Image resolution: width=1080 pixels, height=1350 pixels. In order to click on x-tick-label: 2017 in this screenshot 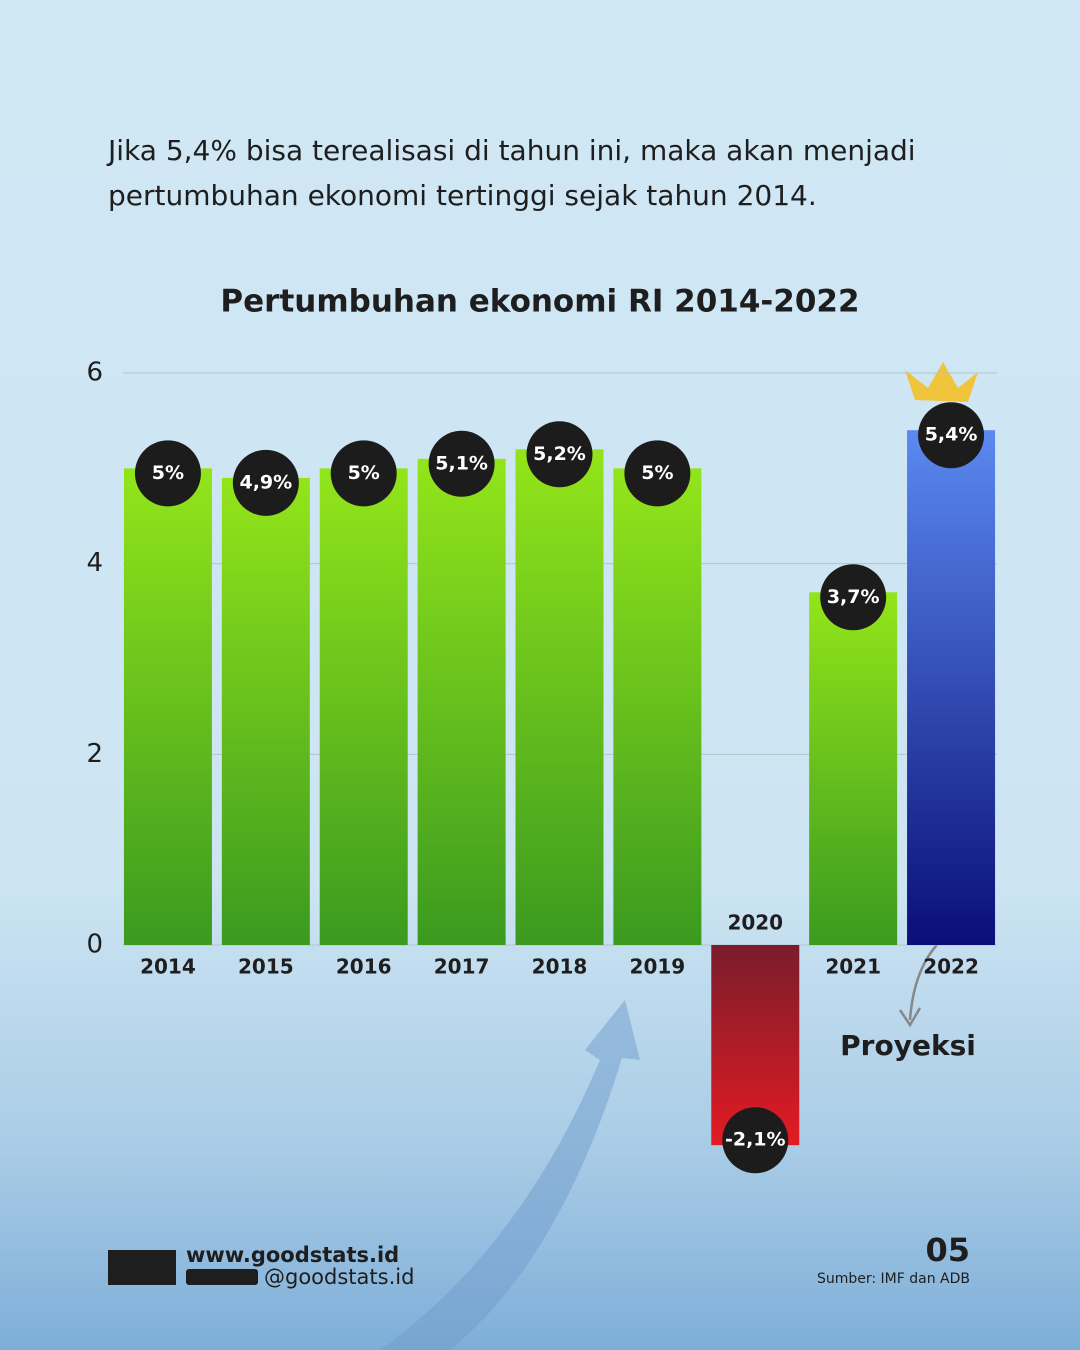, I will do `click(462, 967)`.